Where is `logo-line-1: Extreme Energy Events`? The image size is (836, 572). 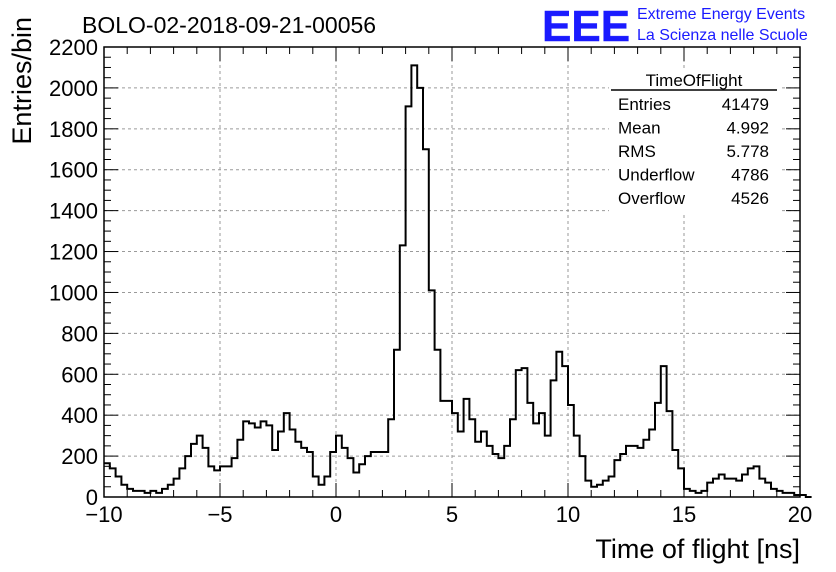 logo-line-1: Extreme Energy Events is located at coordinates (721, 14).